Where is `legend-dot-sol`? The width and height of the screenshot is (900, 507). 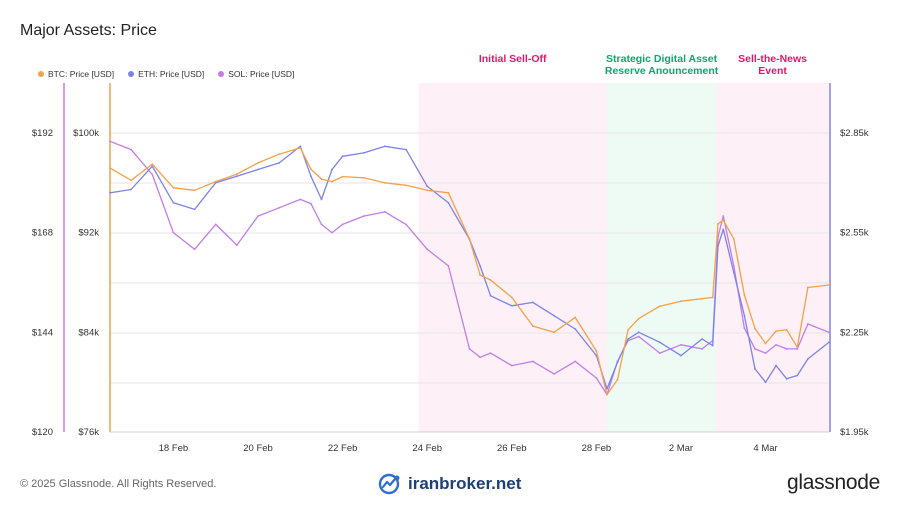 legend-dot-sol is located at coordinates (221, 74).